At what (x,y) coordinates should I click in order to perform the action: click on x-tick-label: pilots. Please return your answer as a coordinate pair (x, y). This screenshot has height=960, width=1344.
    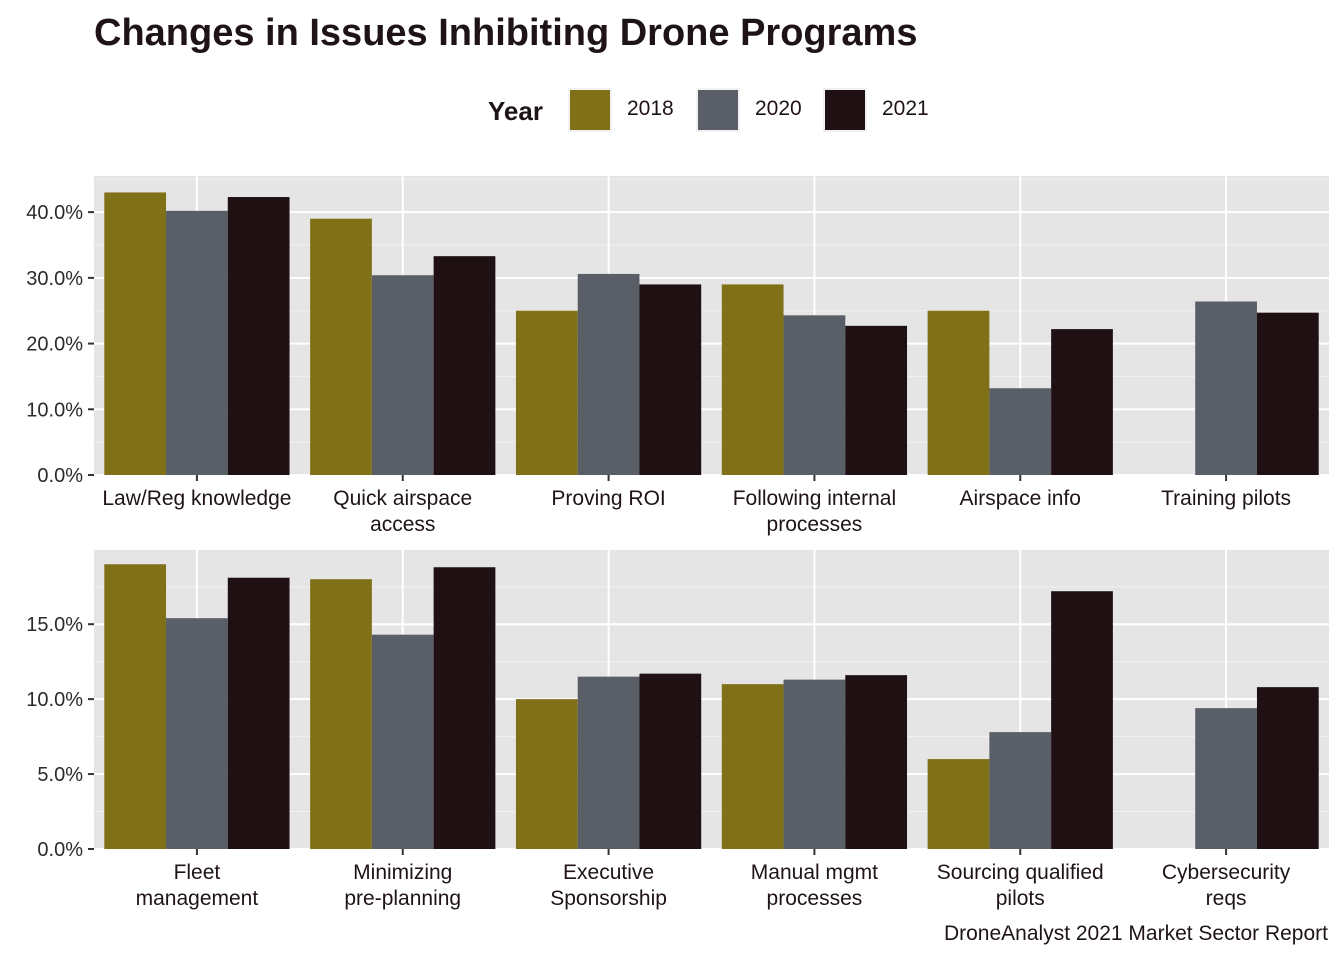
    Looking at the image, I should click on (1020, 898).